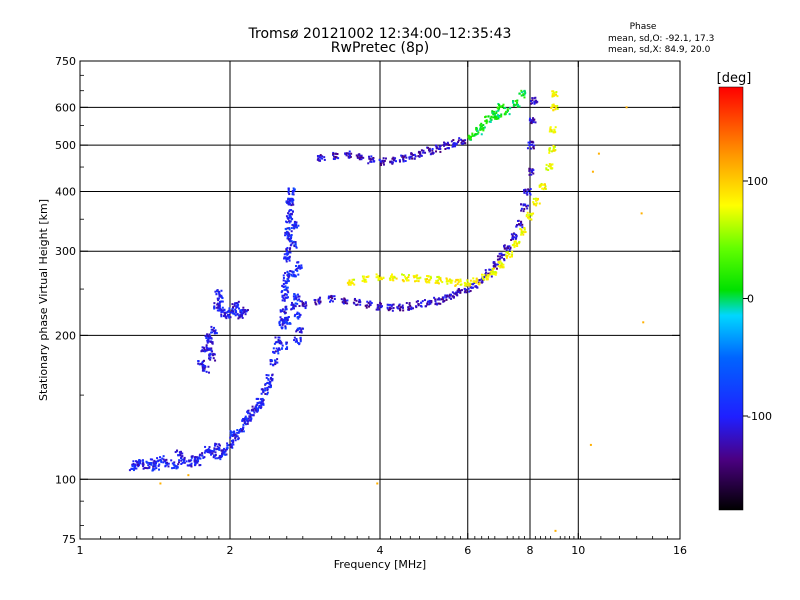  Describe the element at coordinates (65, 107) in the screenshot. I see `y-tick-label: 600` at that location.